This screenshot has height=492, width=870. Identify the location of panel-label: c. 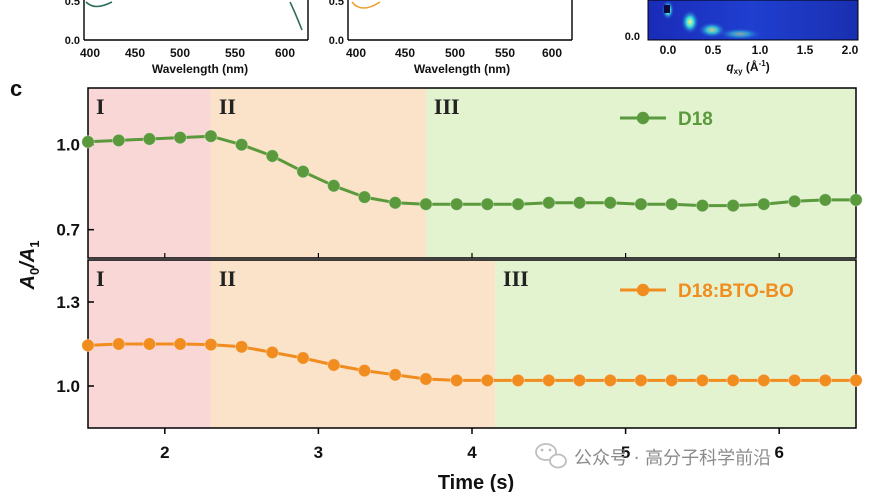
(16, 88).